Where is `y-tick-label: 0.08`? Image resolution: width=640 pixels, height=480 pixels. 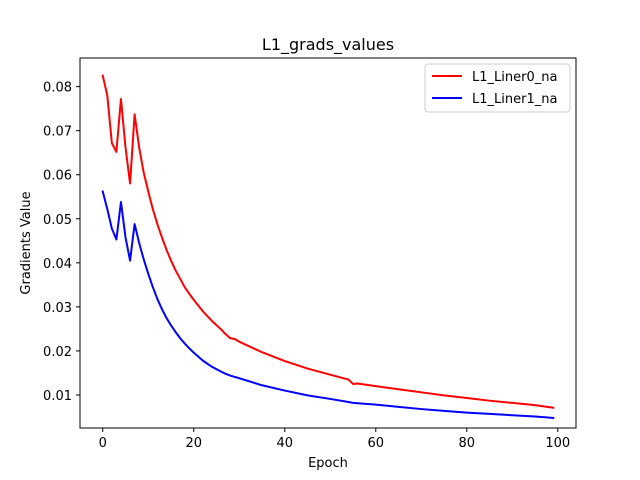
y-tick-label: 0.08 is located at coordinates (57, 88).